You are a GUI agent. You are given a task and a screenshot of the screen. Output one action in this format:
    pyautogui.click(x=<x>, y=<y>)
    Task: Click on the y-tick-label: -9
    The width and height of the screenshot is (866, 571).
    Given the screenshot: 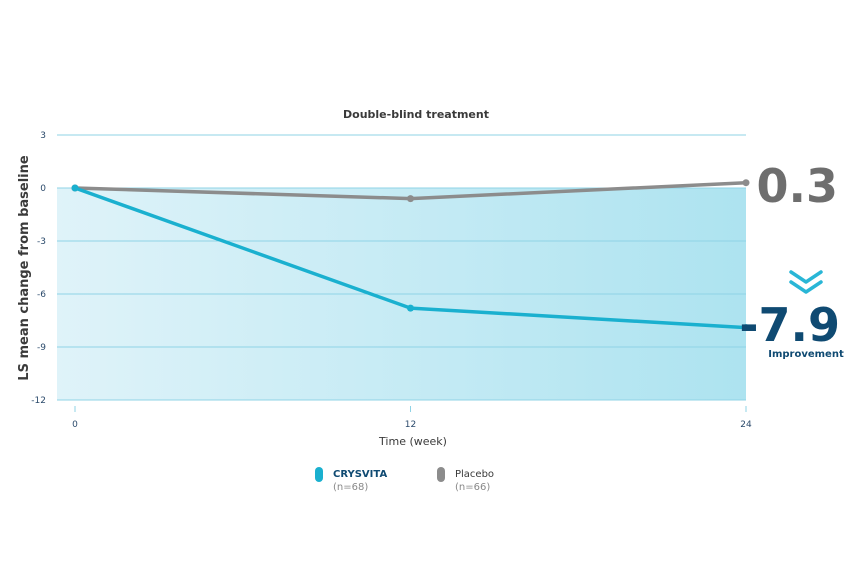 What is the action you would take?
    pyautogui.click(x=41, y=348)
    